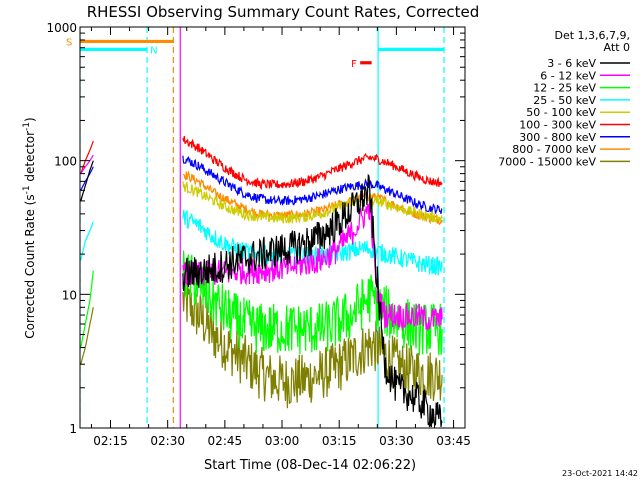 Image resolution: width=640 pixels, height=480 pixels. What do you see at coordinates (600, 473) in the screenshot?
I see `footer-date: 23-Oct-2021 14:42` at bounding box center [600, 473].